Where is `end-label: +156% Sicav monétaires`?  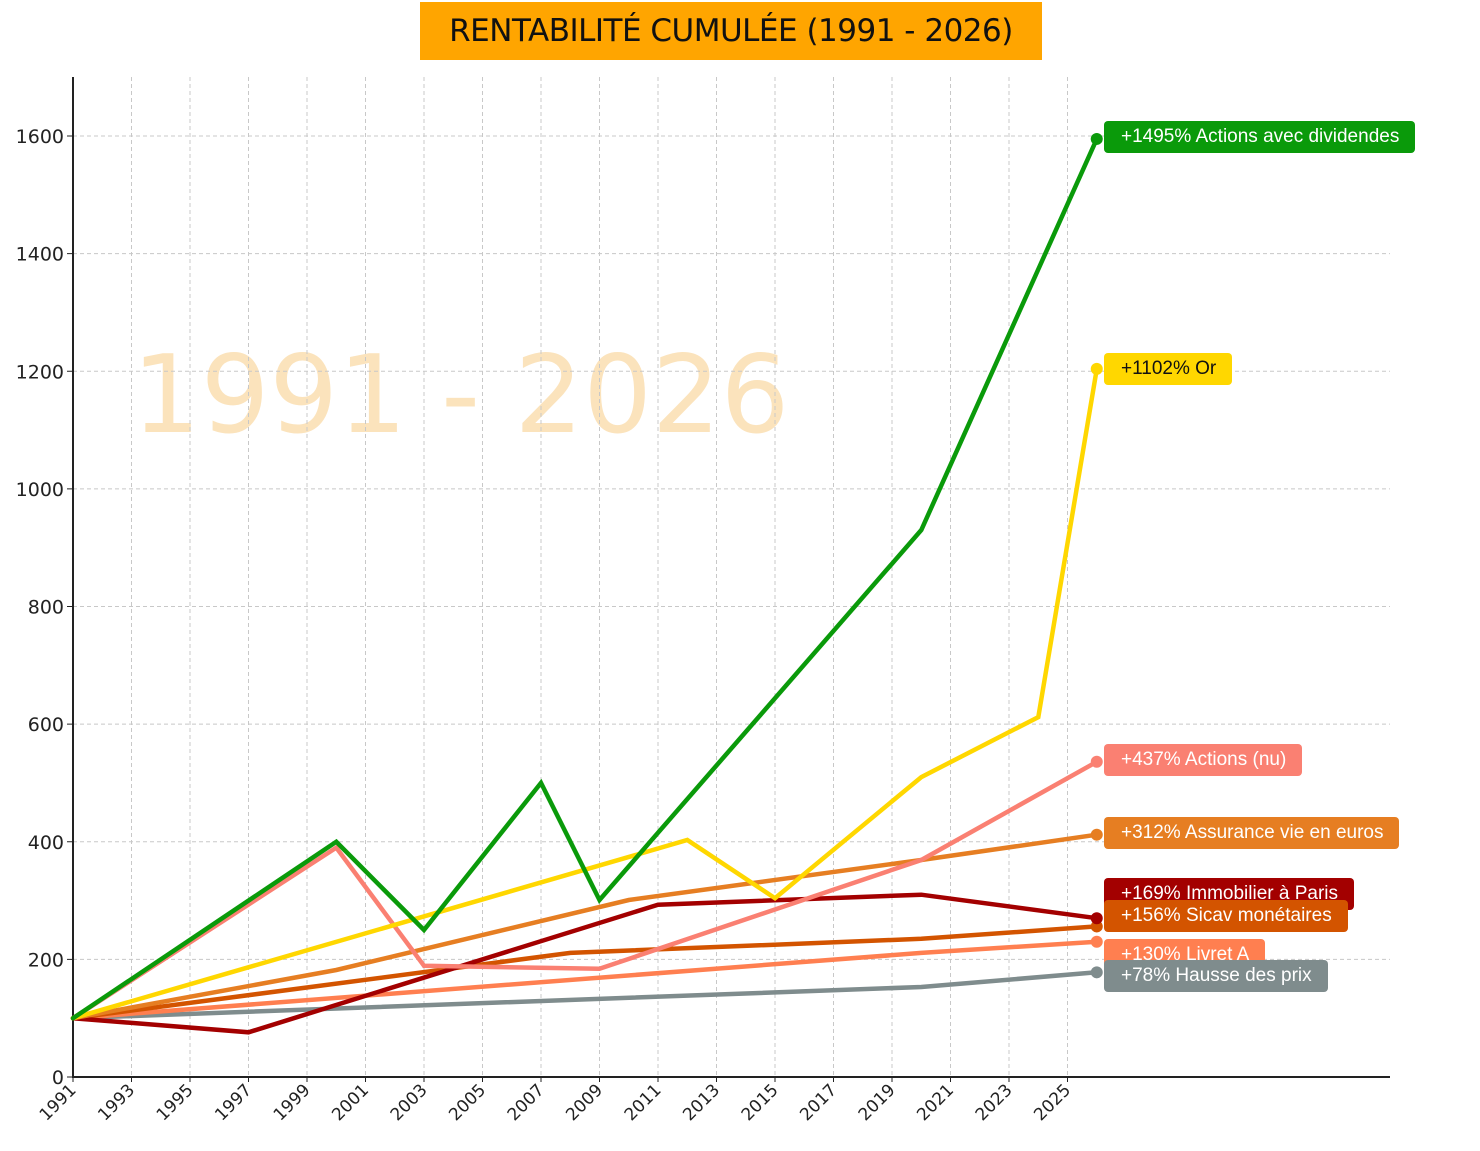
end-label: +156% Sicav monétaires is located at coordinates (1226, 916).